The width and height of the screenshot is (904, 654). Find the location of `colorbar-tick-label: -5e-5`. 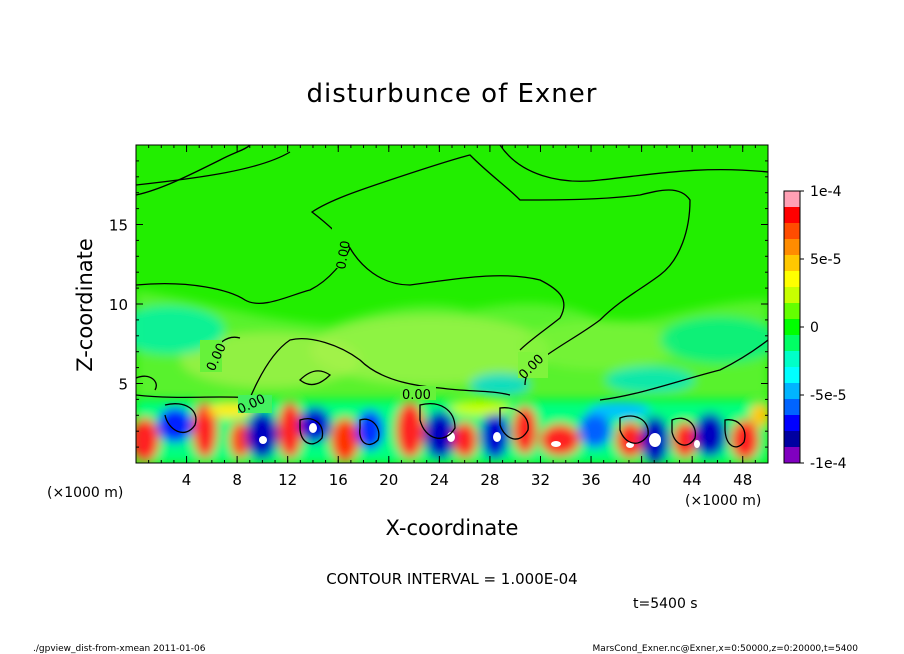

colorbar-tick-label: -5e-5 is located at coordinates (828, 396).